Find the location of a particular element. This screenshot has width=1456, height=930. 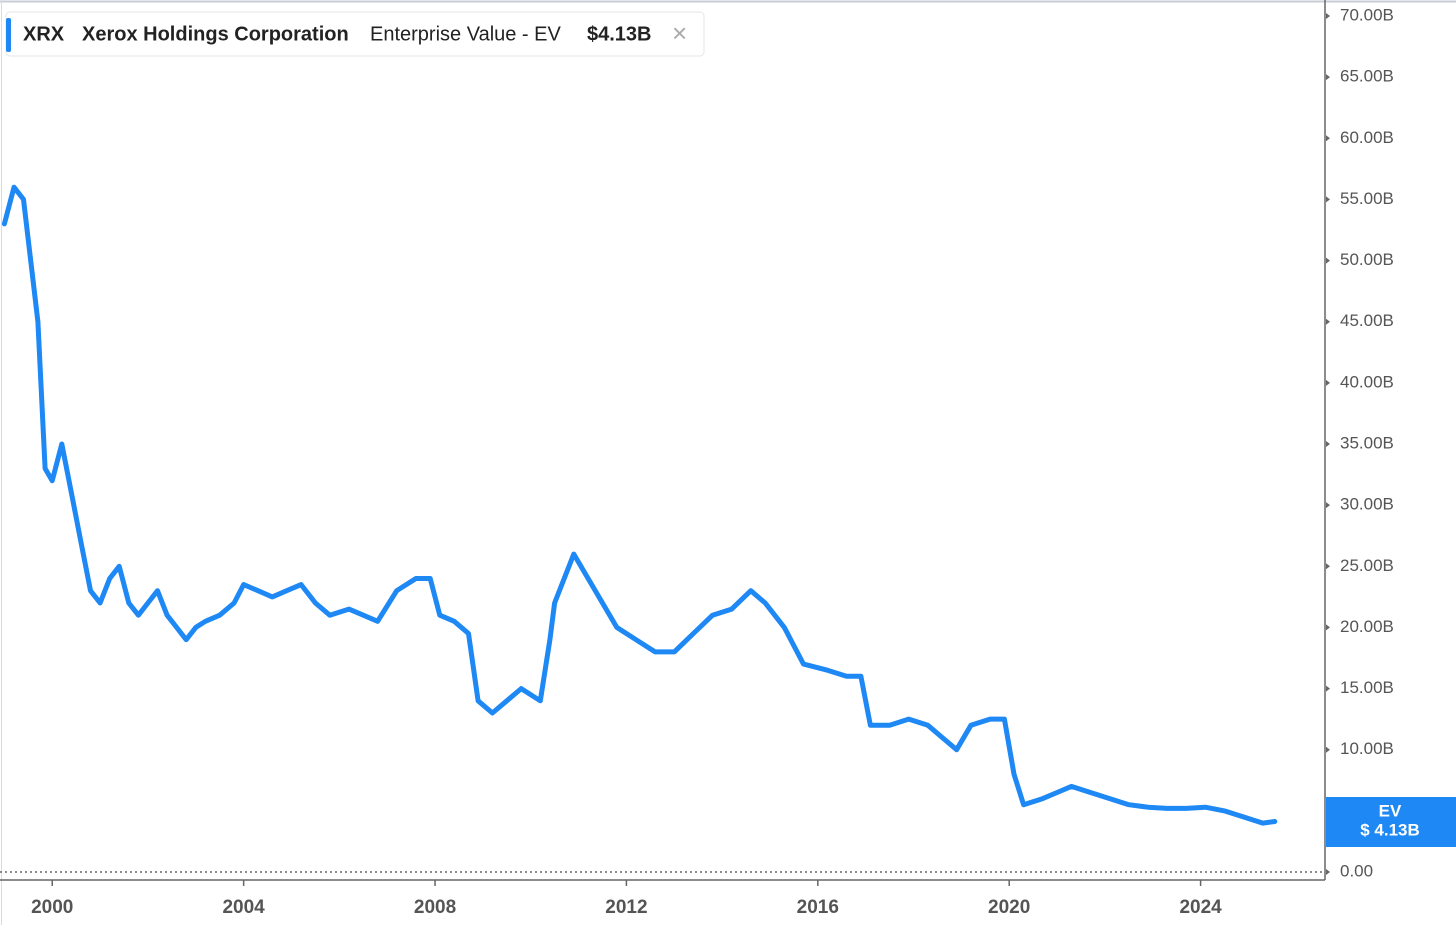

metric: Enterprise Value - EV is located at coordinates (465, 34).